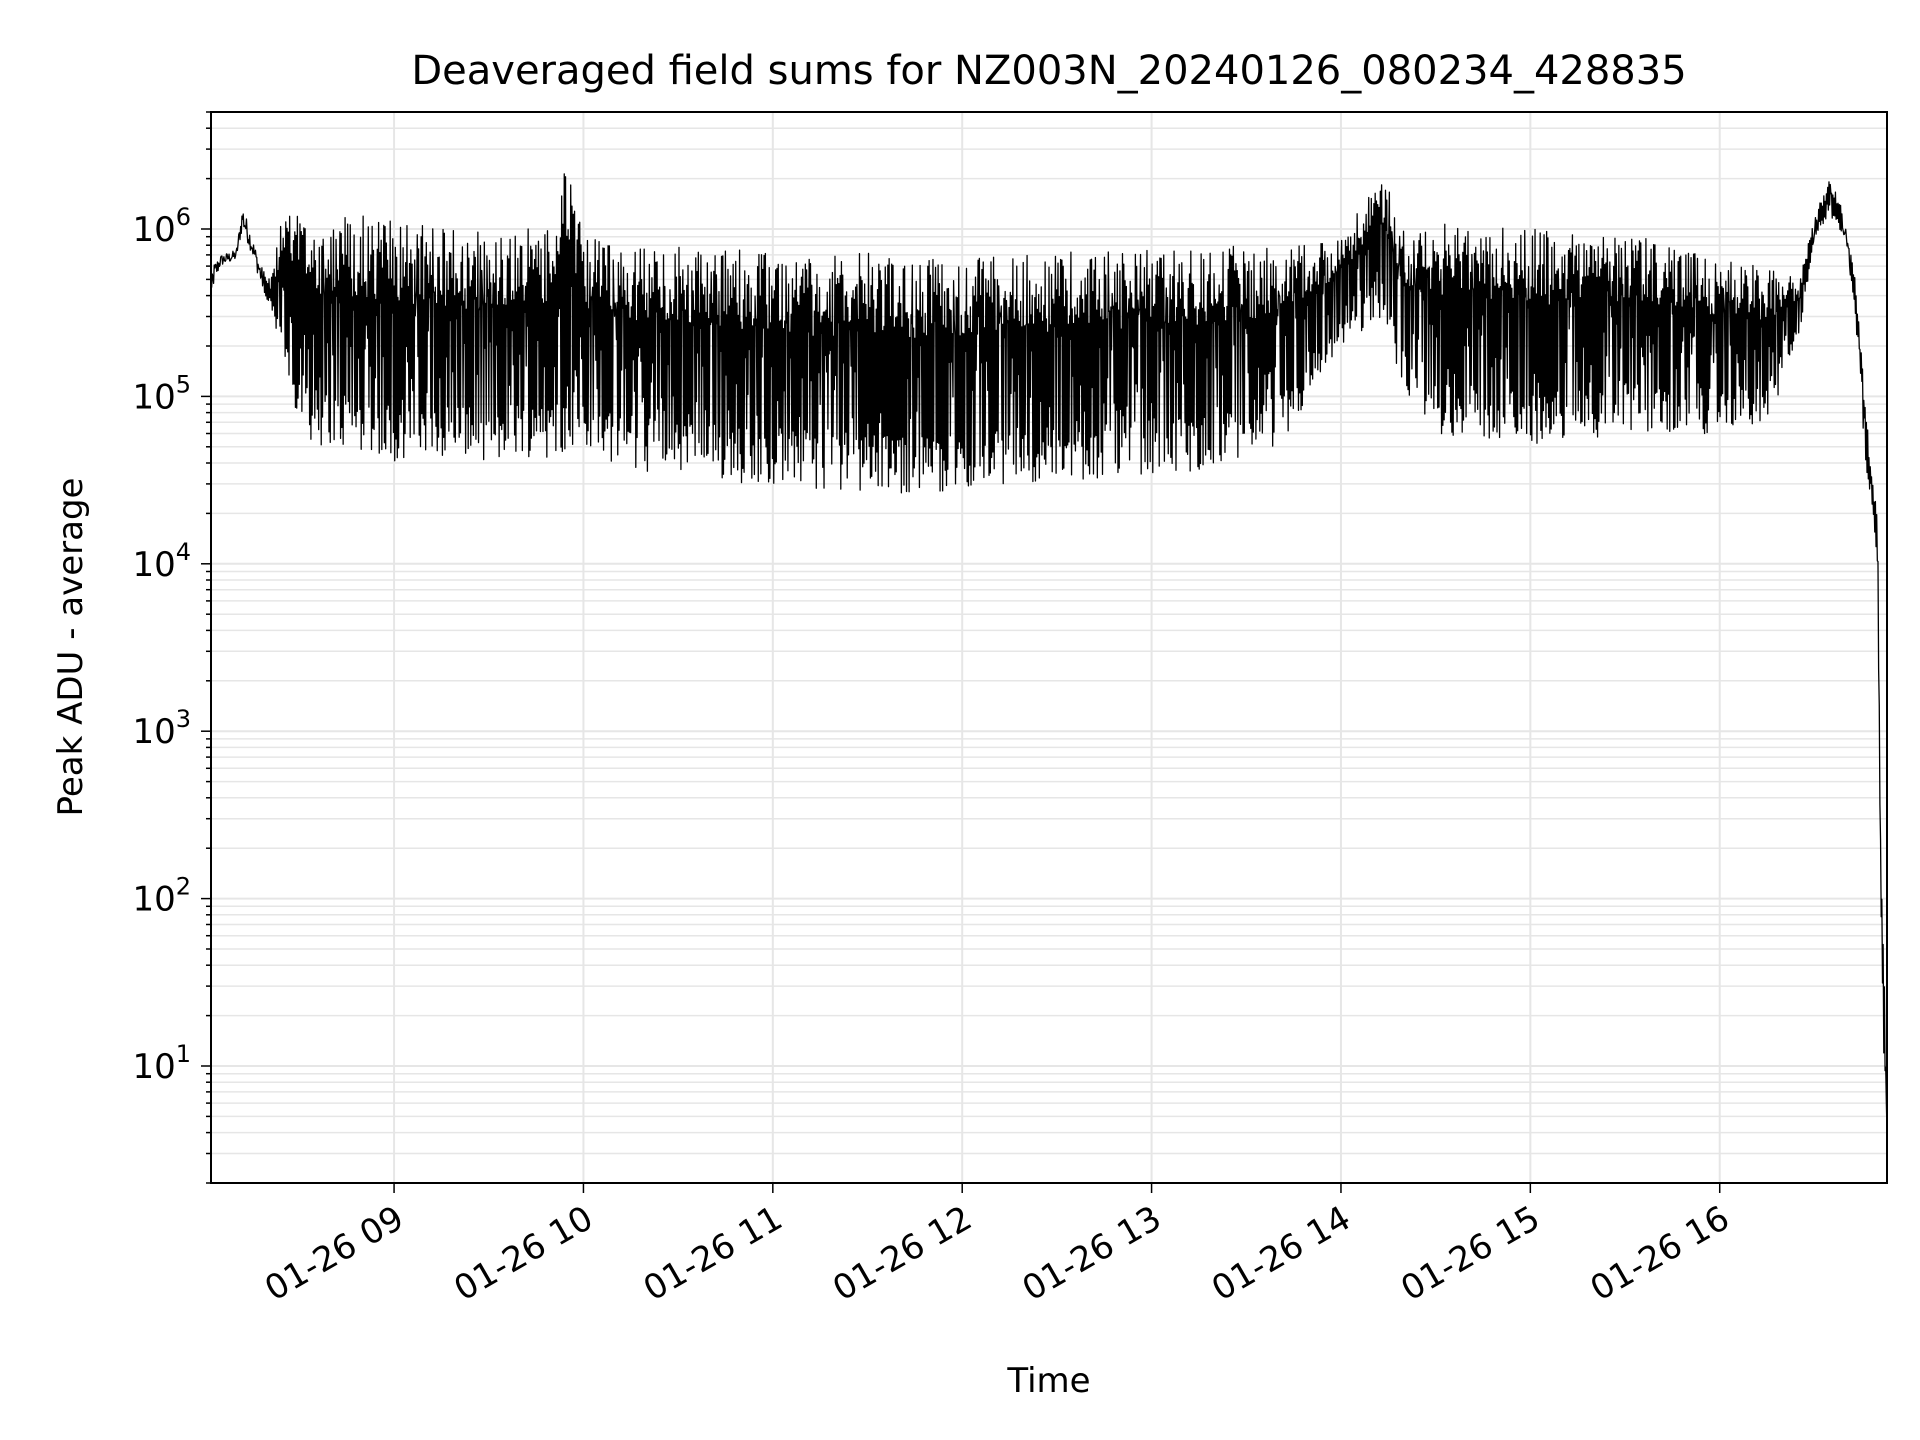 This screenshot has width=1920, height=1440. I want to click on x-axis-label: Time, so click(1048, 1381).